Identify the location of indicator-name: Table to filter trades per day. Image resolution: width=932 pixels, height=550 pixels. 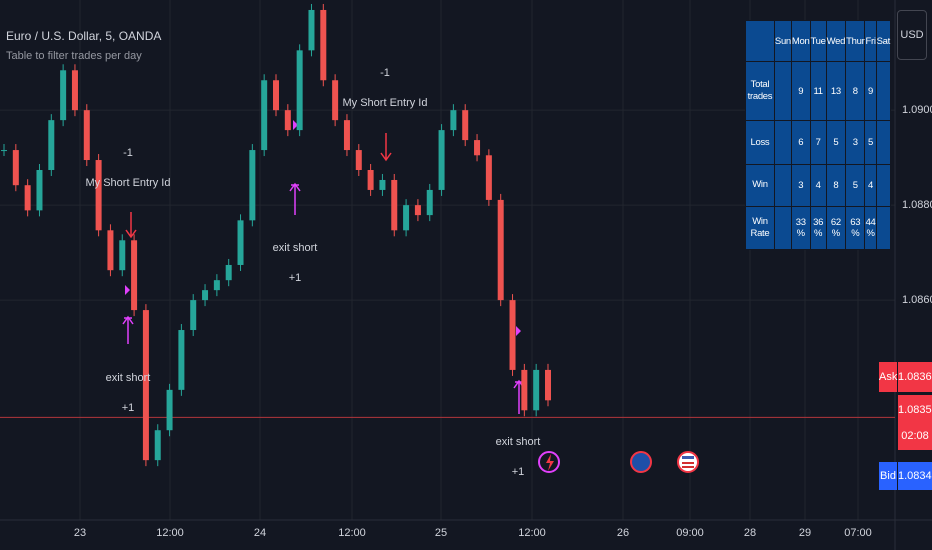
(74, 56).